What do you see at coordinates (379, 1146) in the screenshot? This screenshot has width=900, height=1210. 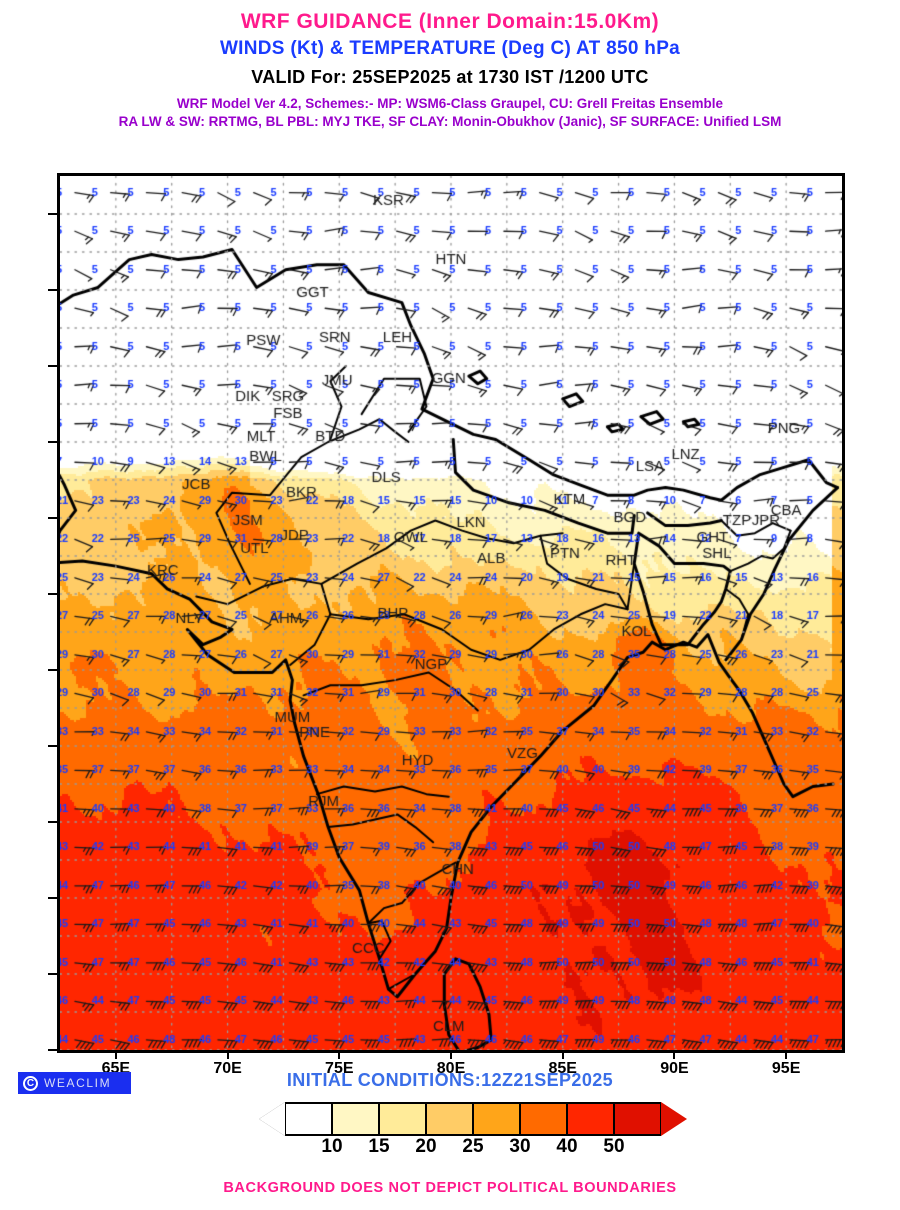 I see `colorbar-tick: 15` at bounding box center [379, 1146].